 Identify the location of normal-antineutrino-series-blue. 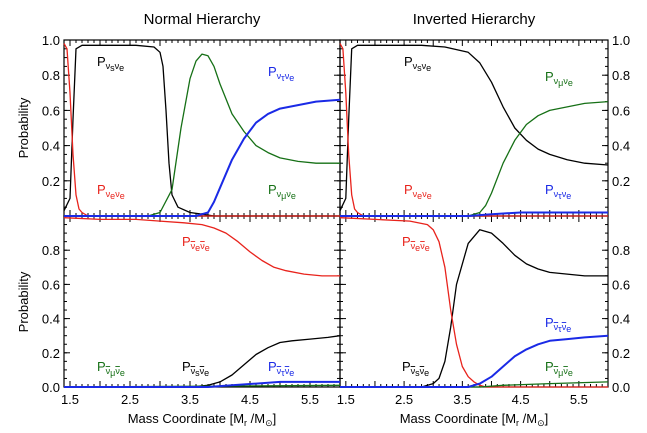
(202, 384).